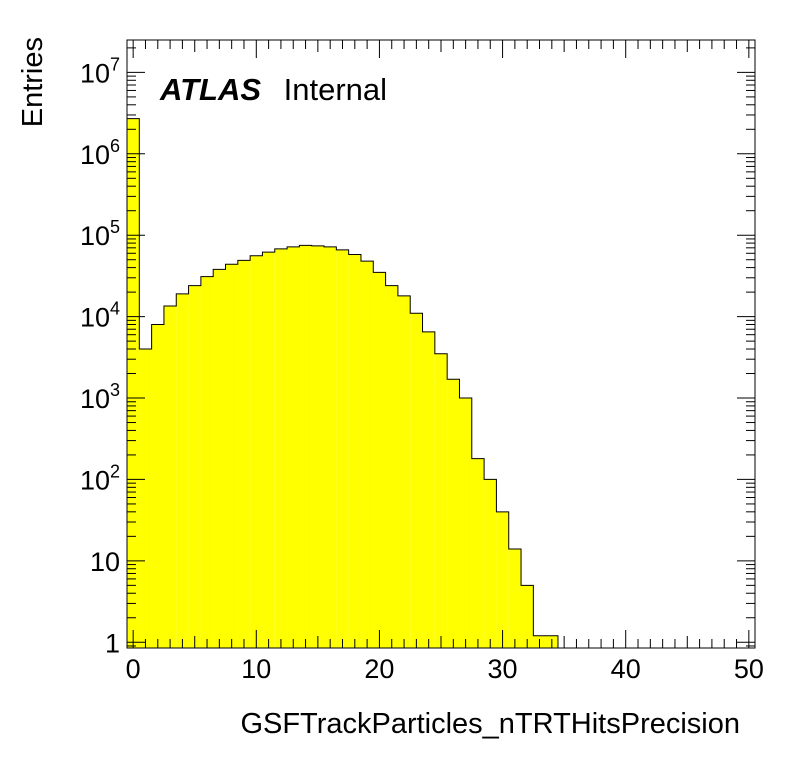 Image resolution: width=796 pixels, height=772 pixels. What do you see at coordinates (100, 234) in the screenshot?
I see `y-tick-label: 10⁵` at bounding box center [100, 234].